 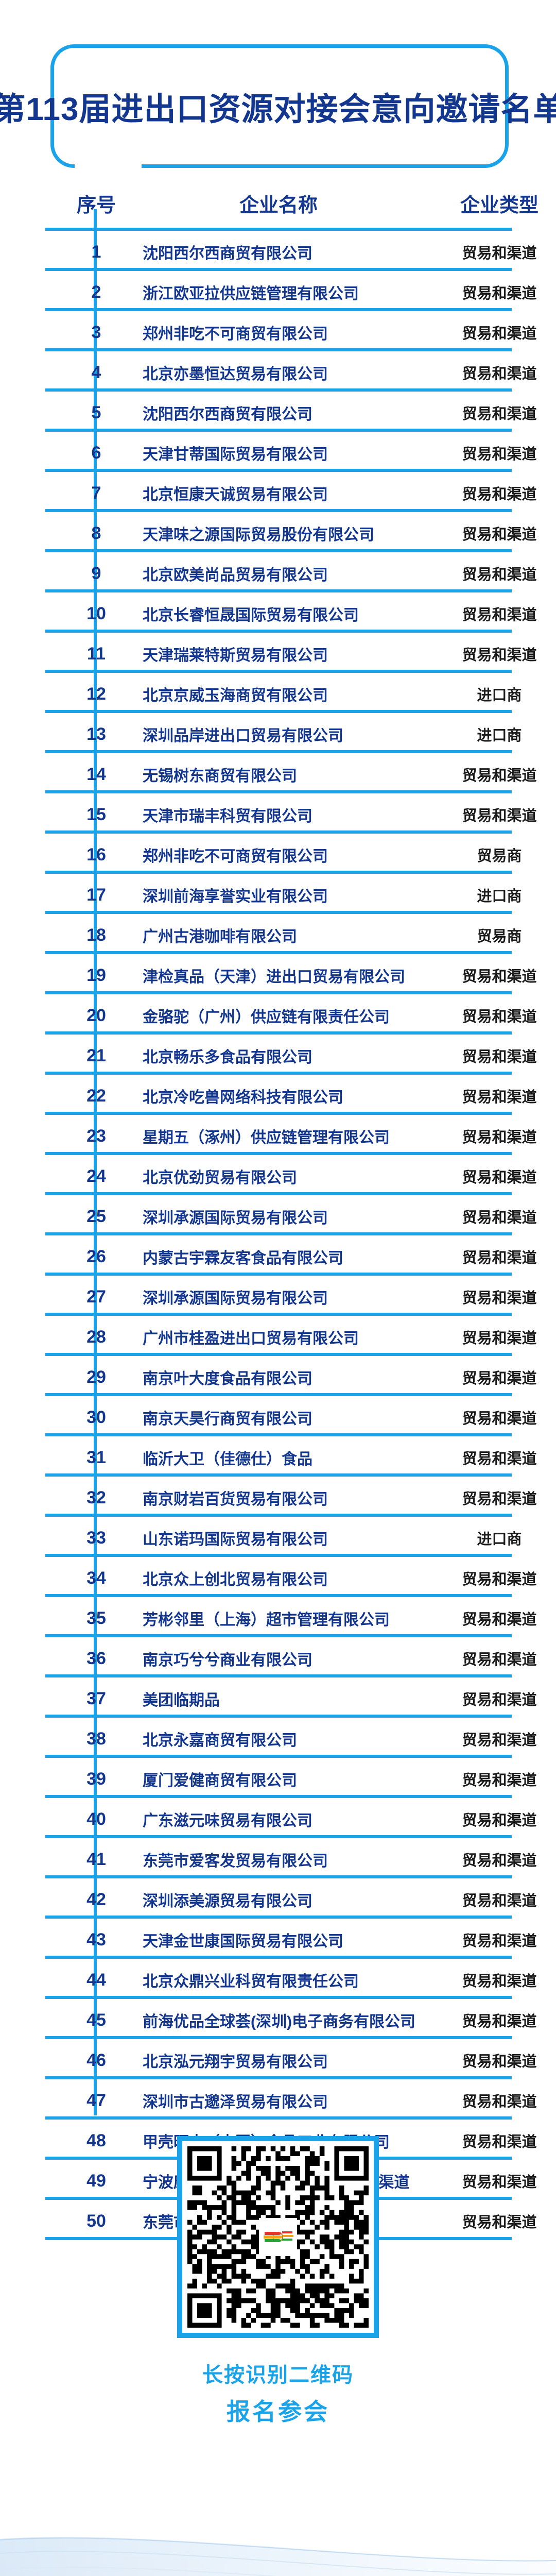 What do you see at coordinates (302, 372) in the screenshot?
I see `table-row: 4 北京亦墨恒达贸易有限公司 贸易和渠道` at bounding box center [302, 372].